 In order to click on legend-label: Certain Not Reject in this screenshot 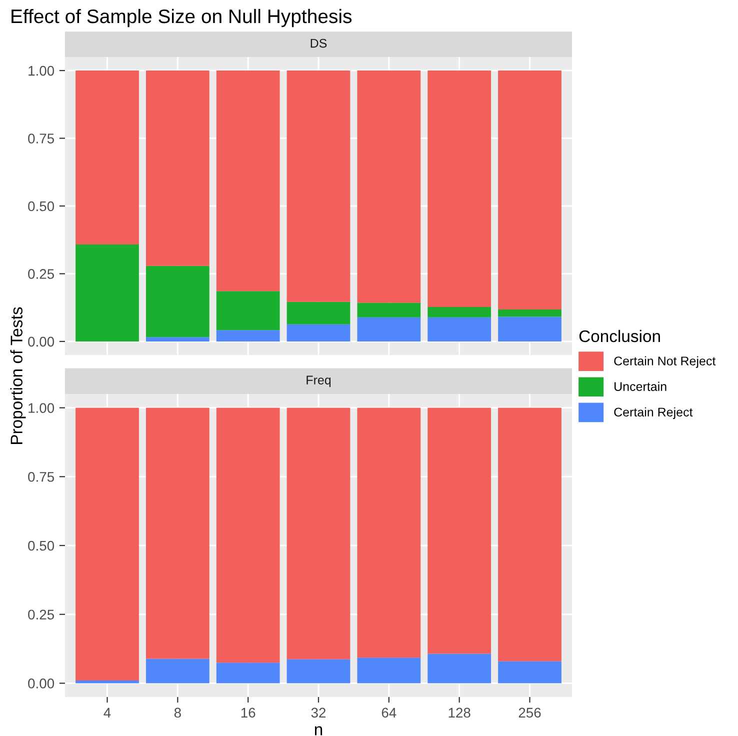, I will do `click(665, 362)`.